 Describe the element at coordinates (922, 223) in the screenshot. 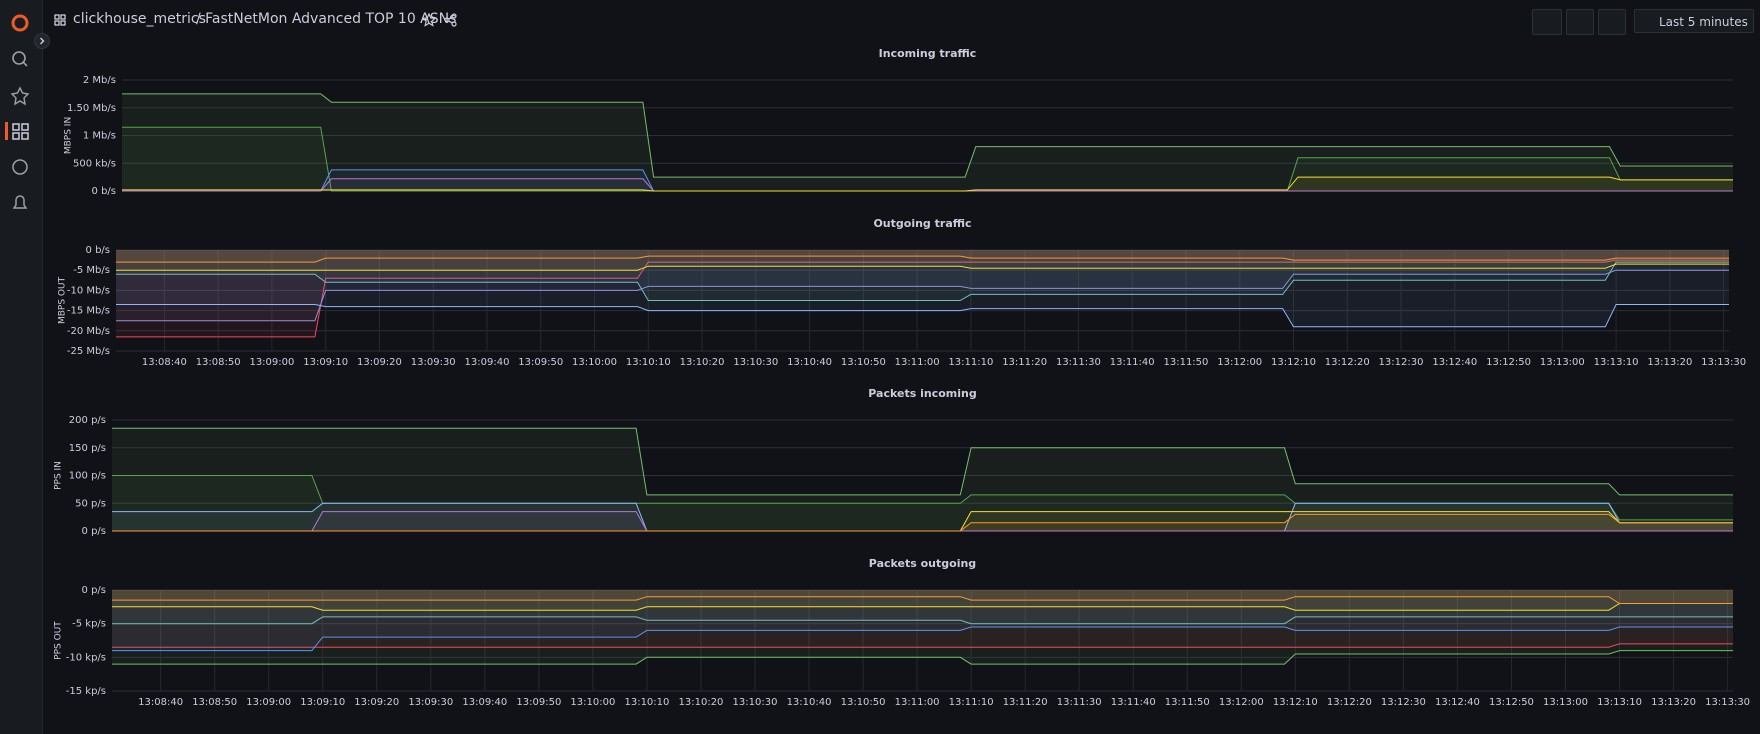

I see `panel-title: Outgoing traffic` at that location.